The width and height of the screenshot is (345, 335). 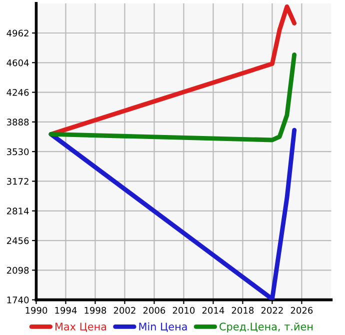 I want to click on x-tick-label: 1994, so click(x=66, y=310).